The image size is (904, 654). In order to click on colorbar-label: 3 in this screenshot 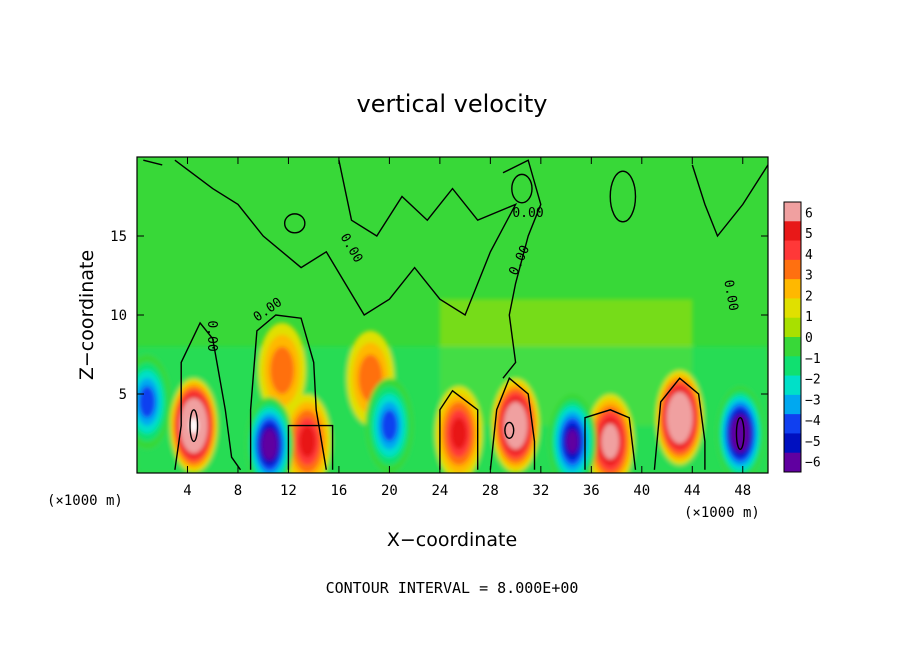, I will do `click(809, 276)`.